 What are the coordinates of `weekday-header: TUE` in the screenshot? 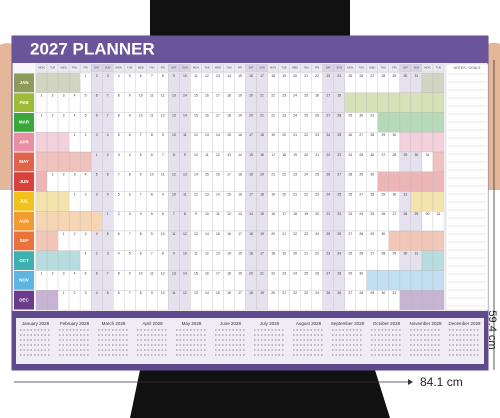 It's located at (438, 68).